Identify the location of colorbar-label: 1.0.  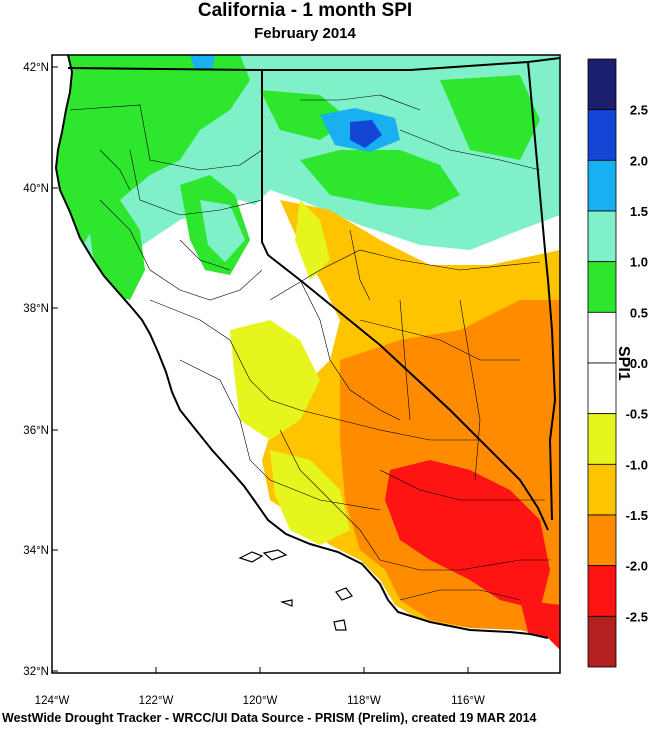
(639, 262).